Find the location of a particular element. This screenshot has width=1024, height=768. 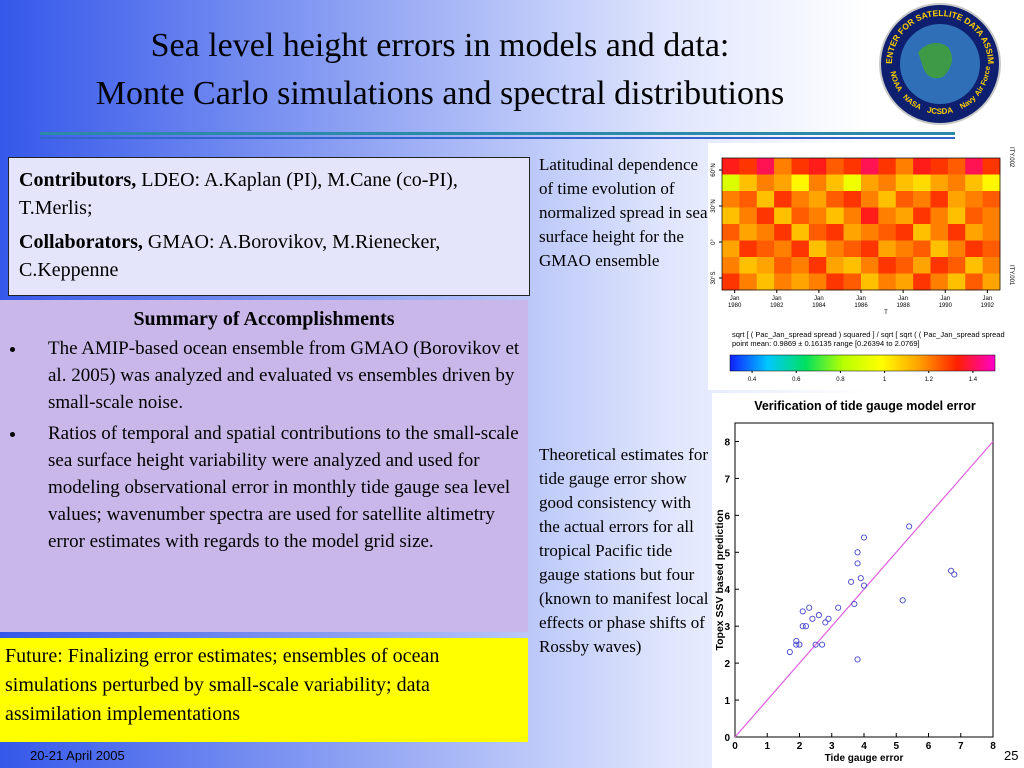

logo-text: JCSDA is located at coordinates (940, 110).